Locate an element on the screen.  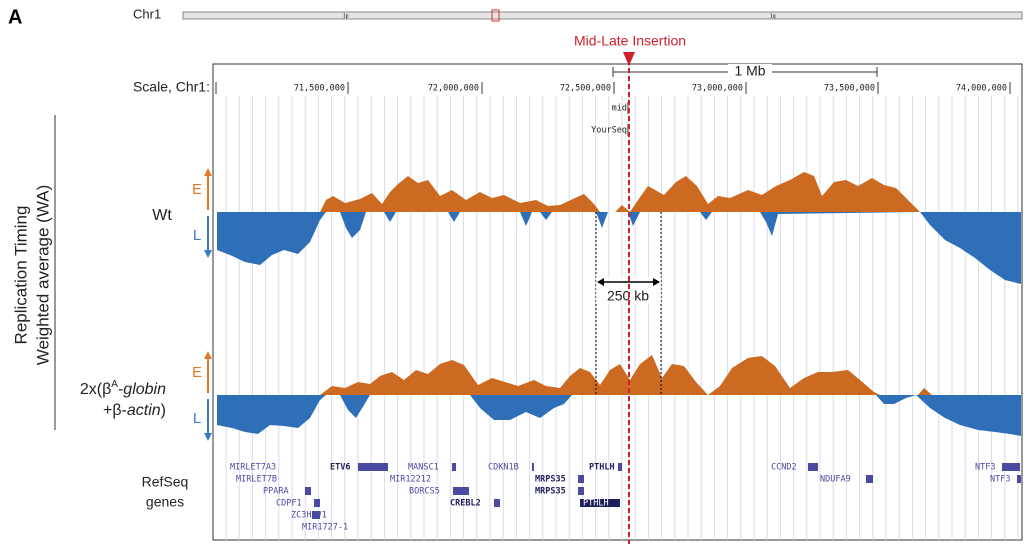
gene-label: CCND2 is located at coordinates (784, 468).